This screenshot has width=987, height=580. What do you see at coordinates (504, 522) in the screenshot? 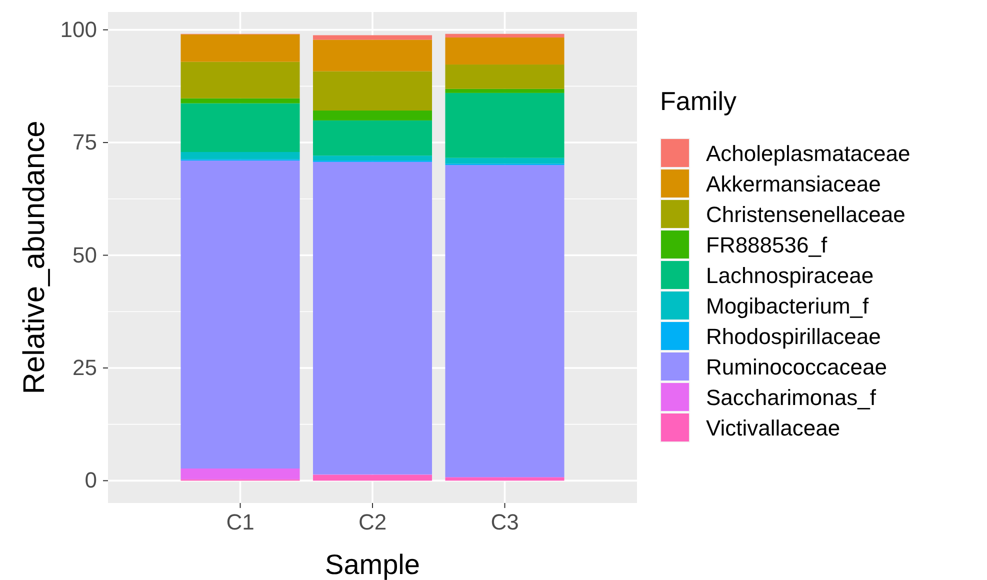
I see `x-tick-label: C3` at bounding box center [504, 522].